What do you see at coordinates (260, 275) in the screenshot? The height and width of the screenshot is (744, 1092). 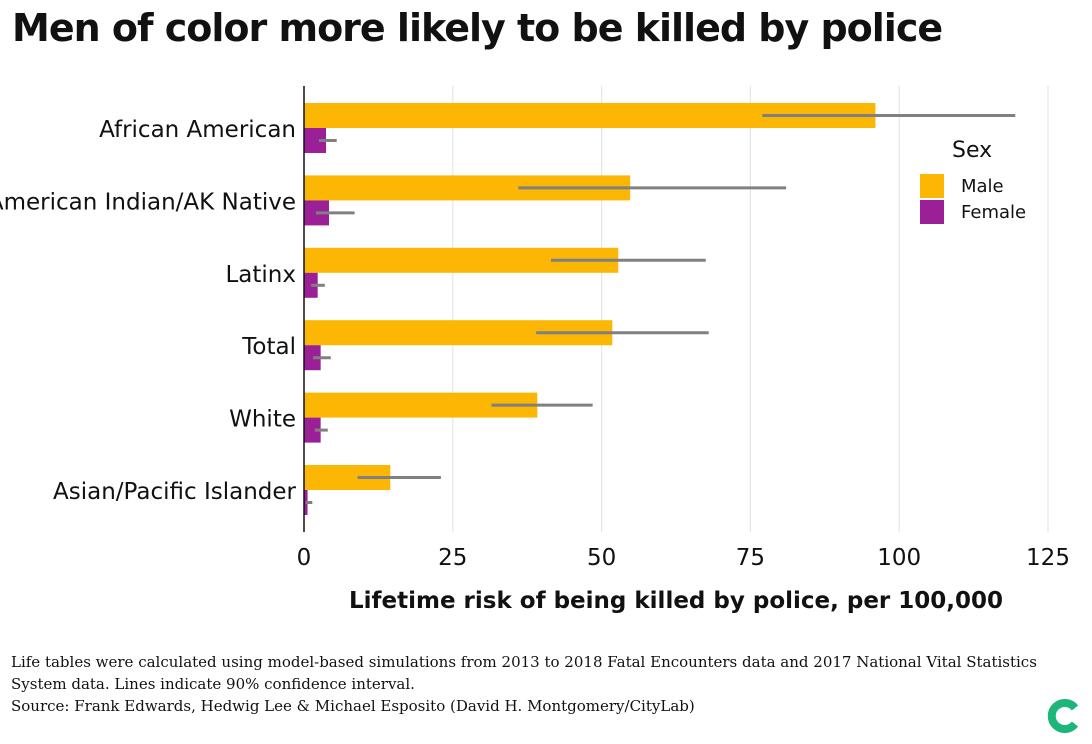 I see `category-label: Latinx` at bounding box center [260, 275].